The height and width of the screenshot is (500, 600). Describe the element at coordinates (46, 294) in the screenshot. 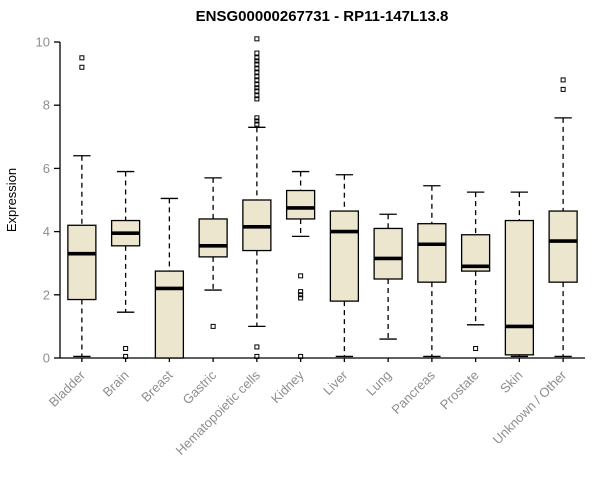

I see `y-tick-label: 2` at that location.